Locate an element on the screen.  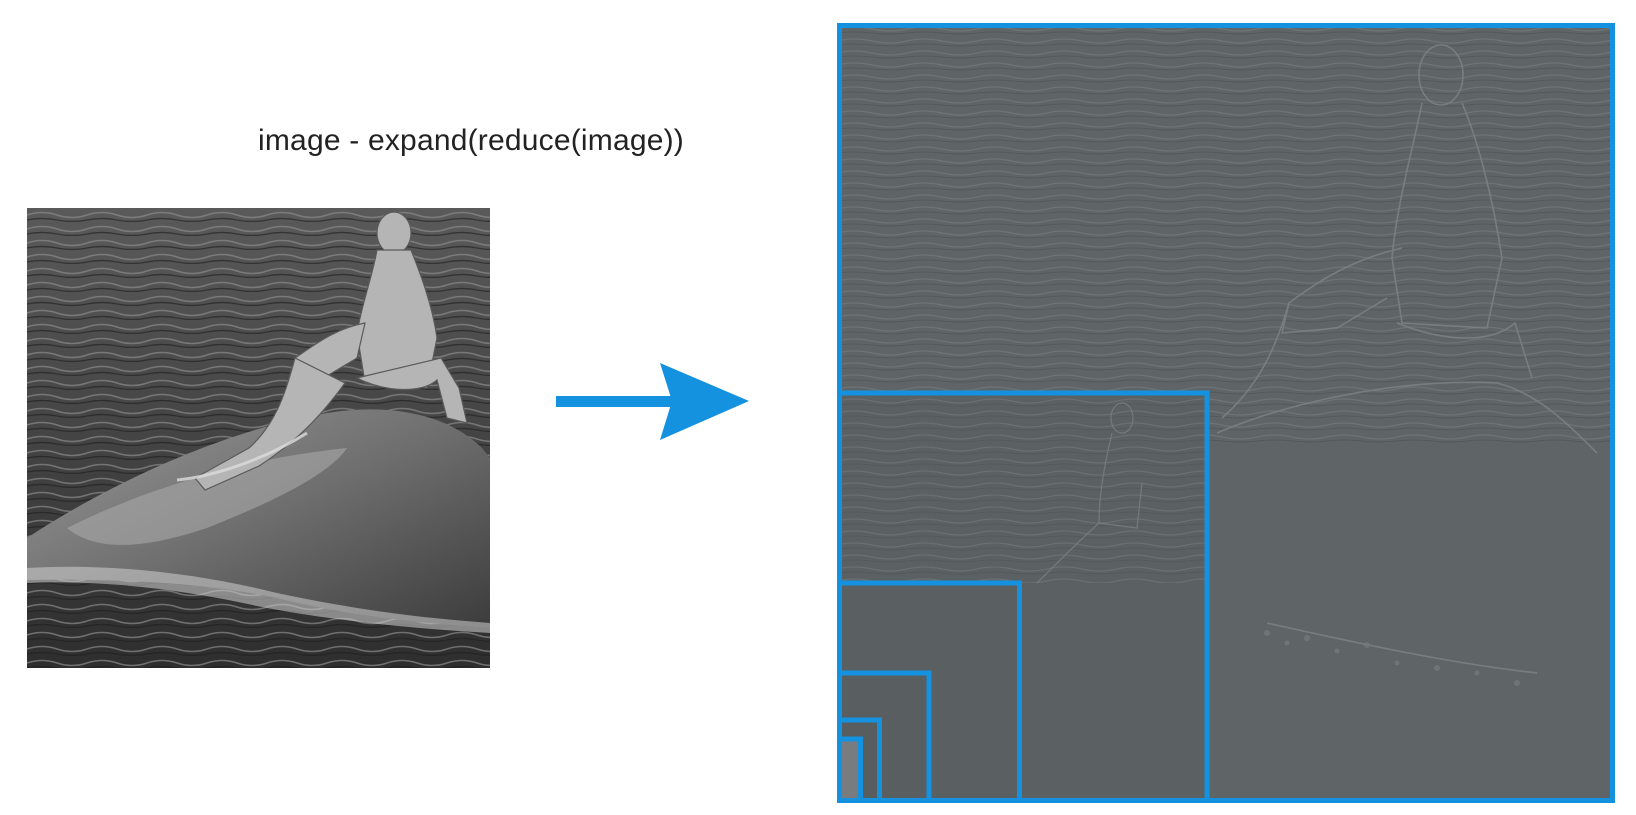
rock-texture is located at coordinates (1392, 658).